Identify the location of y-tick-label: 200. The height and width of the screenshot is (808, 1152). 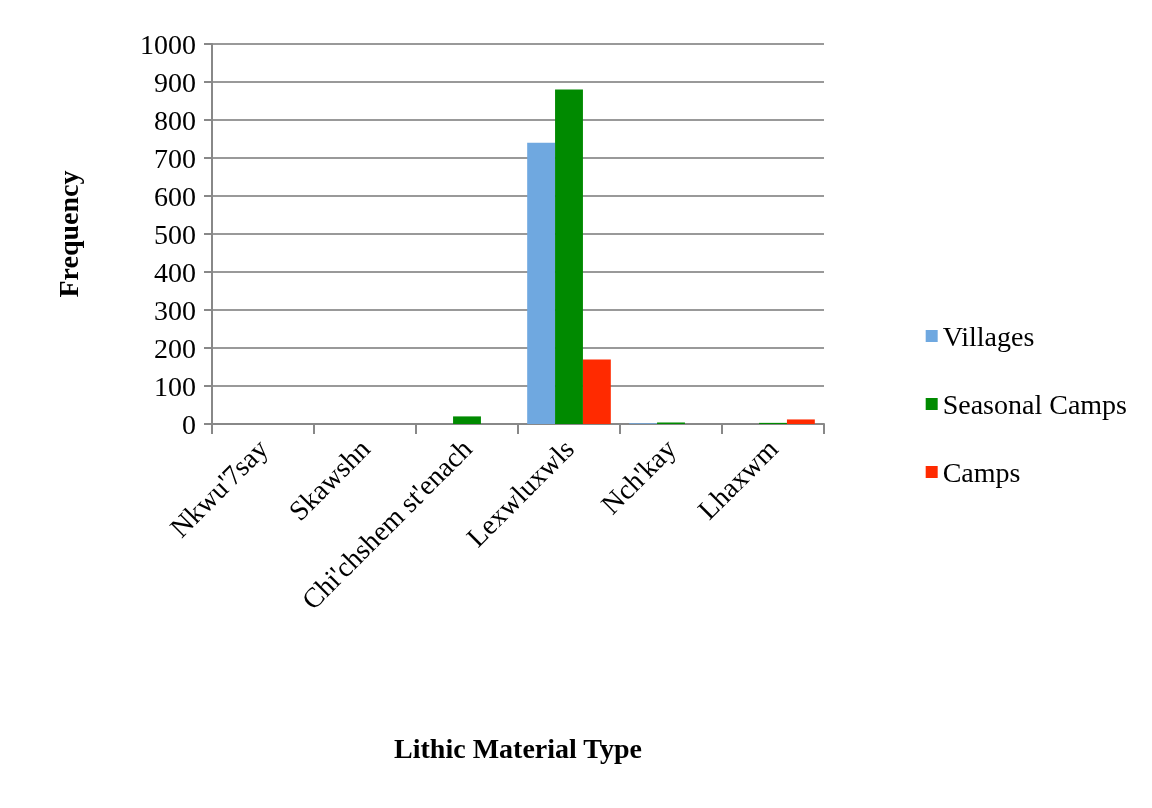
(175, 348).